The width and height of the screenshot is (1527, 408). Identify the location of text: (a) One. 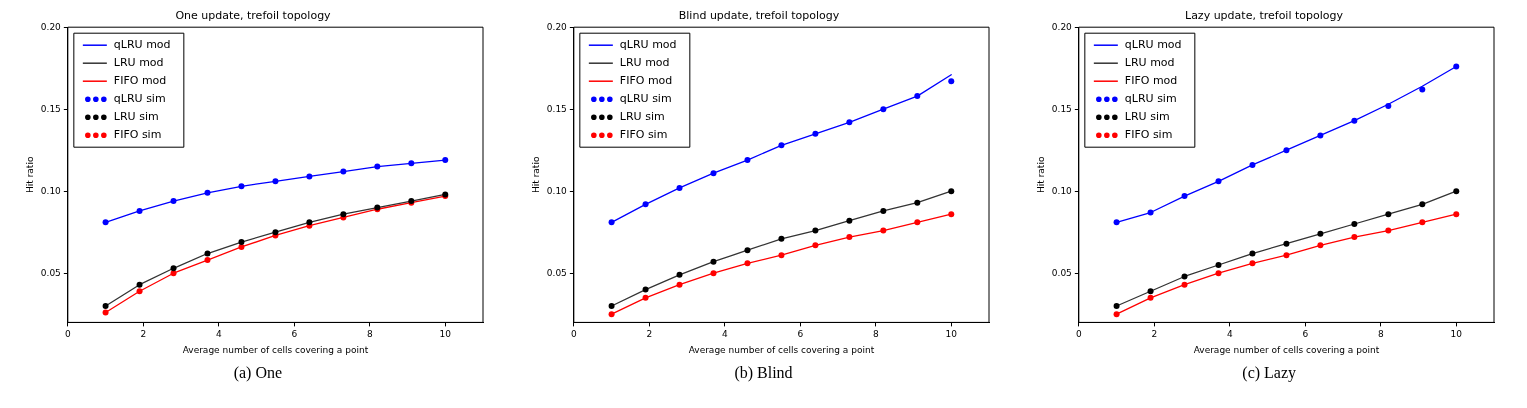
(258, 373).